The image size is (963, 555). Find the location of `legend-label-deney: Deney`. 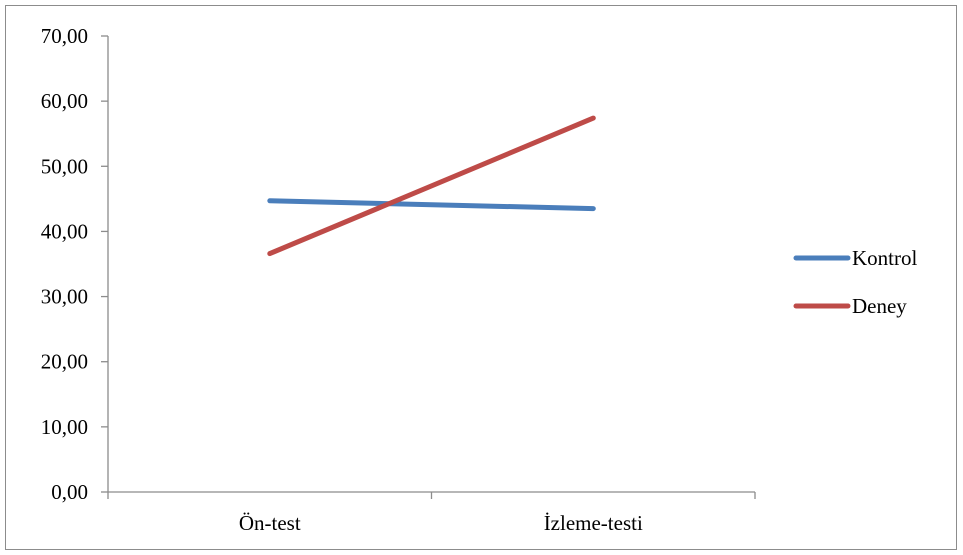

legend-label-deney: Deney is located at coordinates (879, 306).